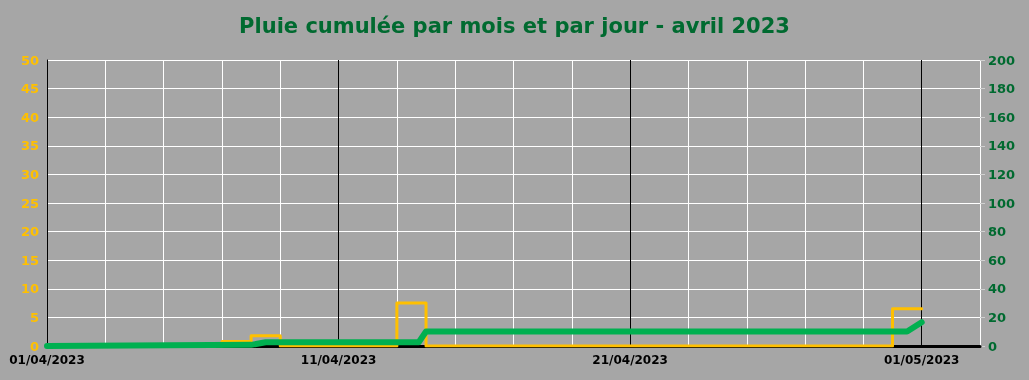 The width and height of the screenshot is (1029, 380). What do you see at coordinates (29, 146) in the screenshot?
I see `y-tick-label: 35` at bounding box center [29, 146].